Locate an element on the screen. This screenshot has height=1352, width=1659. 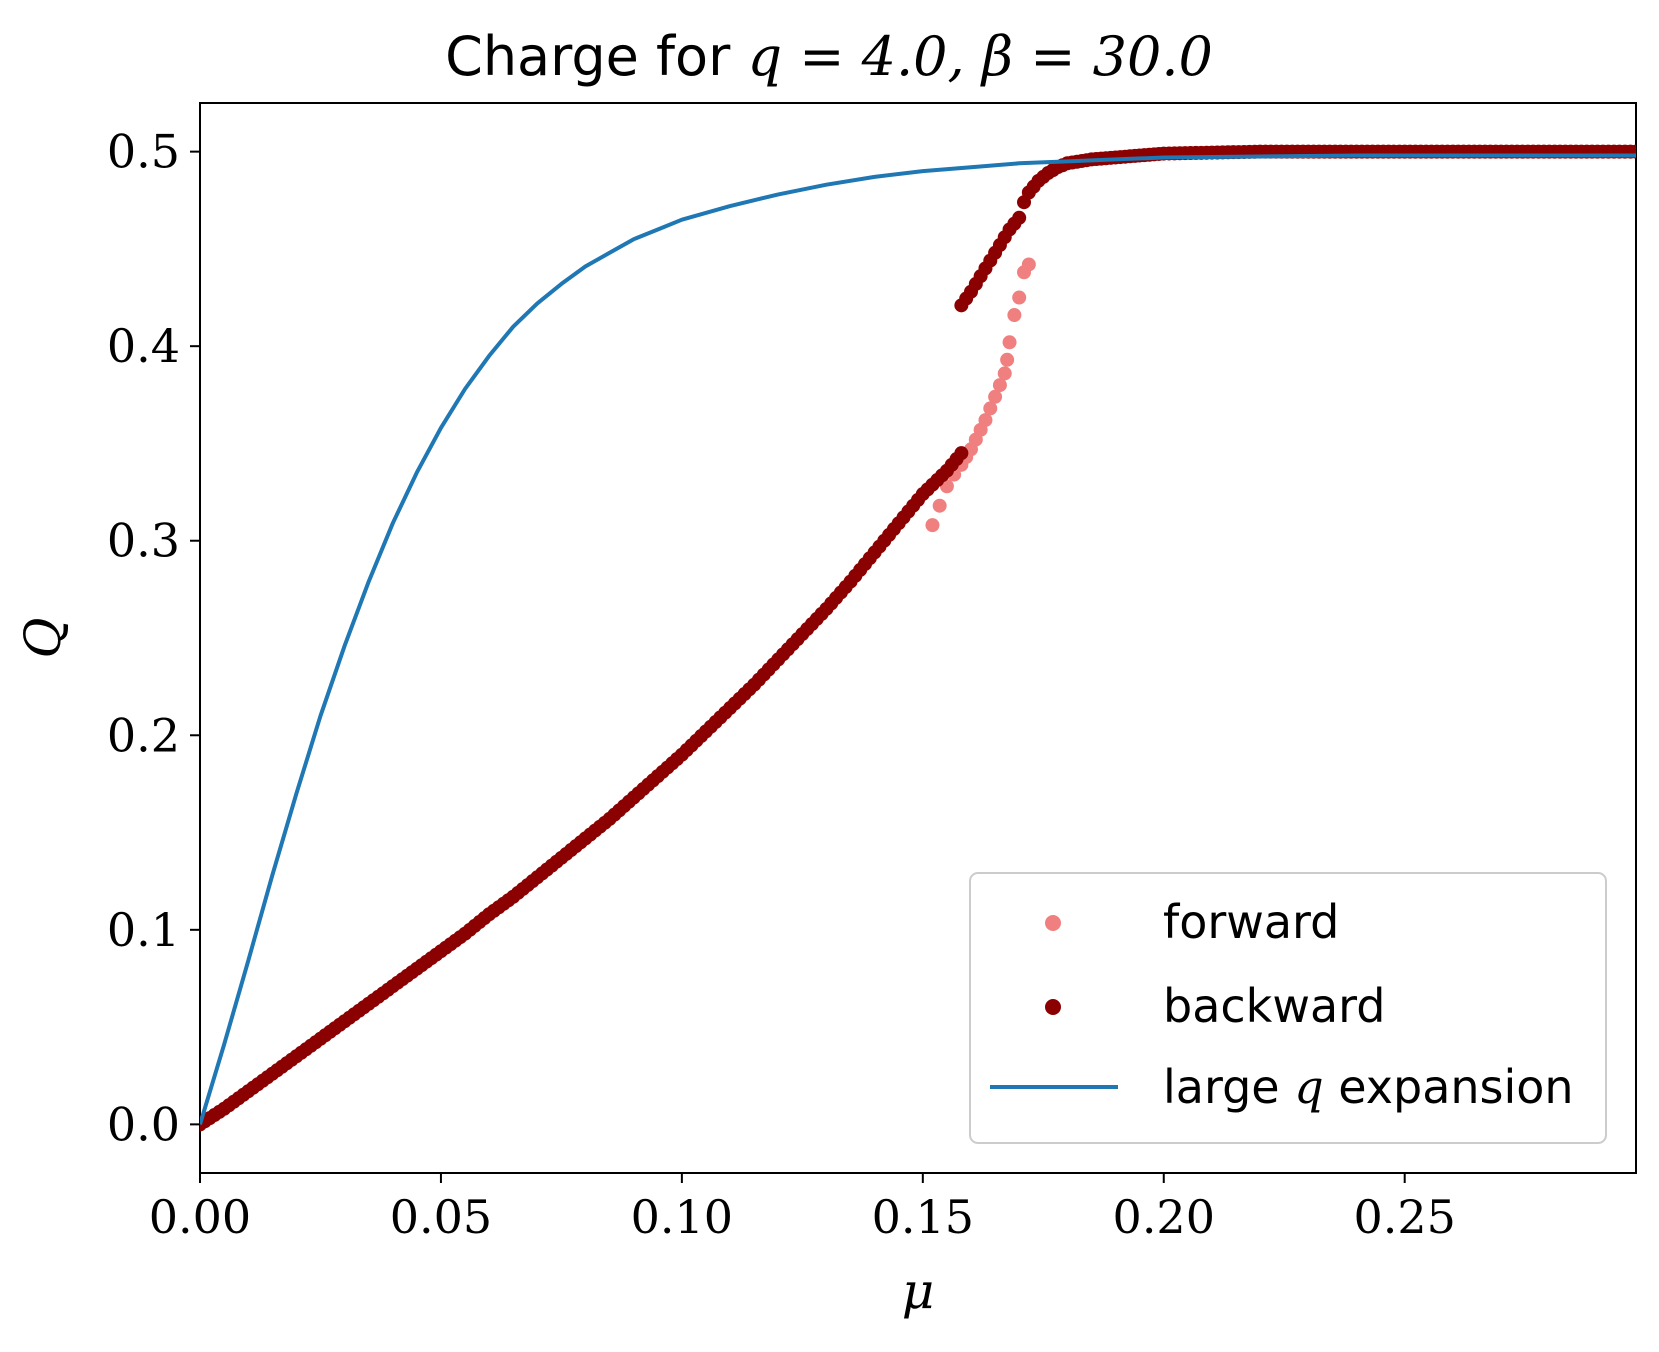
y-tick-label: 0.2 is located at coordinates (143, 735).